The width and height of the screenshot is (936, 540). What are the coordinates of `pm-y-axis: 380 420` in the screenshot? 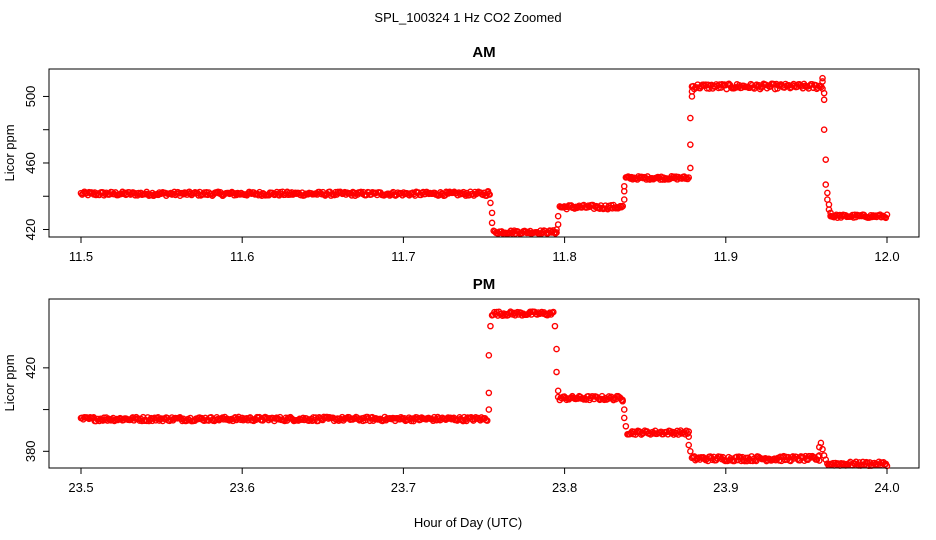 It's located at (36, 409).